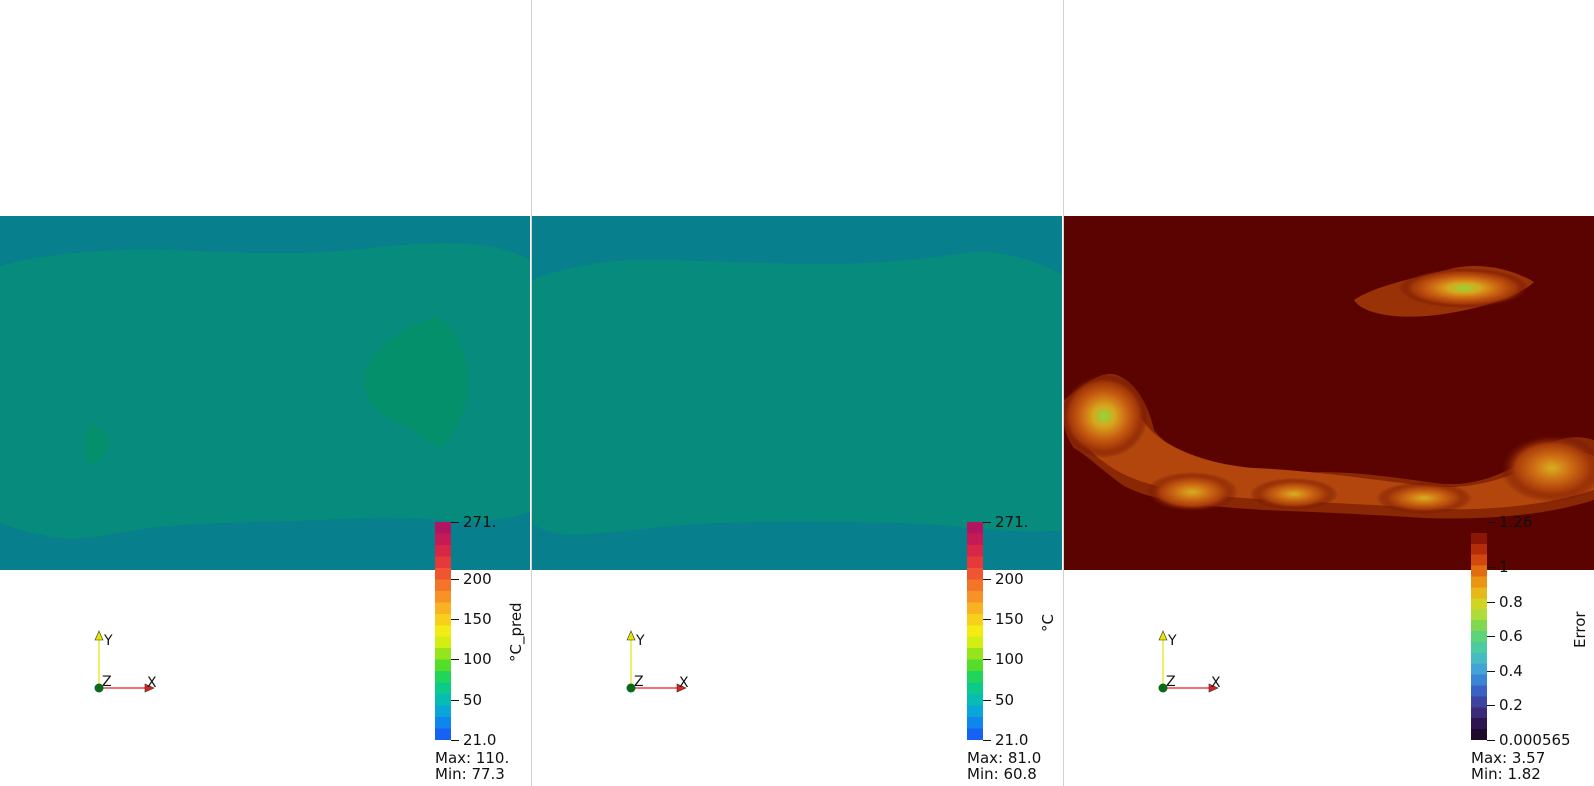  Describe the element at coordinates (1511, 601) in the screenshot. I see `scalar-bar-tick-label: 0.8` at that location.